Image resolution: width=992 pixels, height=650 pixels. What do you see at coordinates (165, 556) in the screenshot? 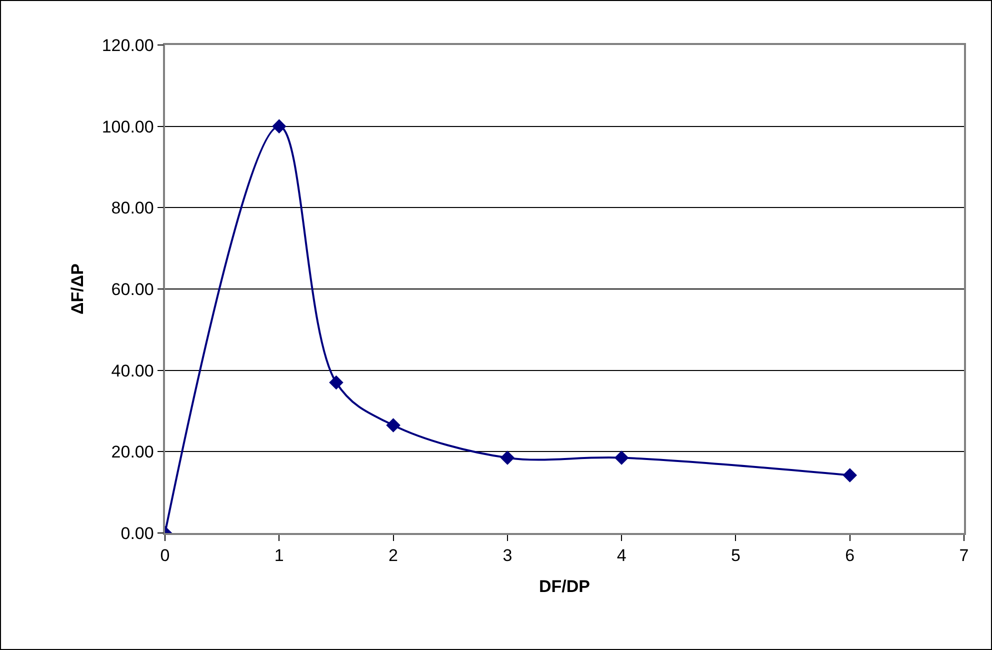
I see `x-tick-label: 0` at bounding box center [165, 556].